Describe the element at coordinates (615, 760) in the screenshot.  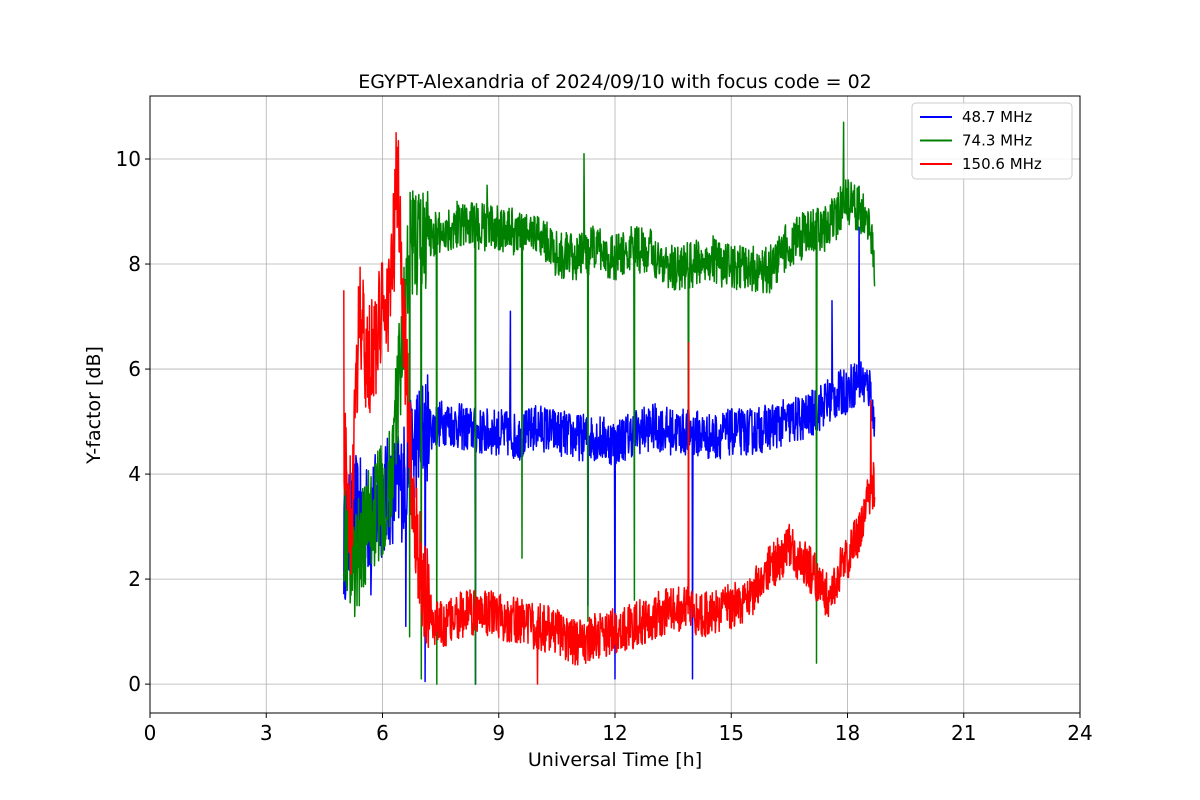
I see `x-axis-label: Universal Time [h]` at that location.